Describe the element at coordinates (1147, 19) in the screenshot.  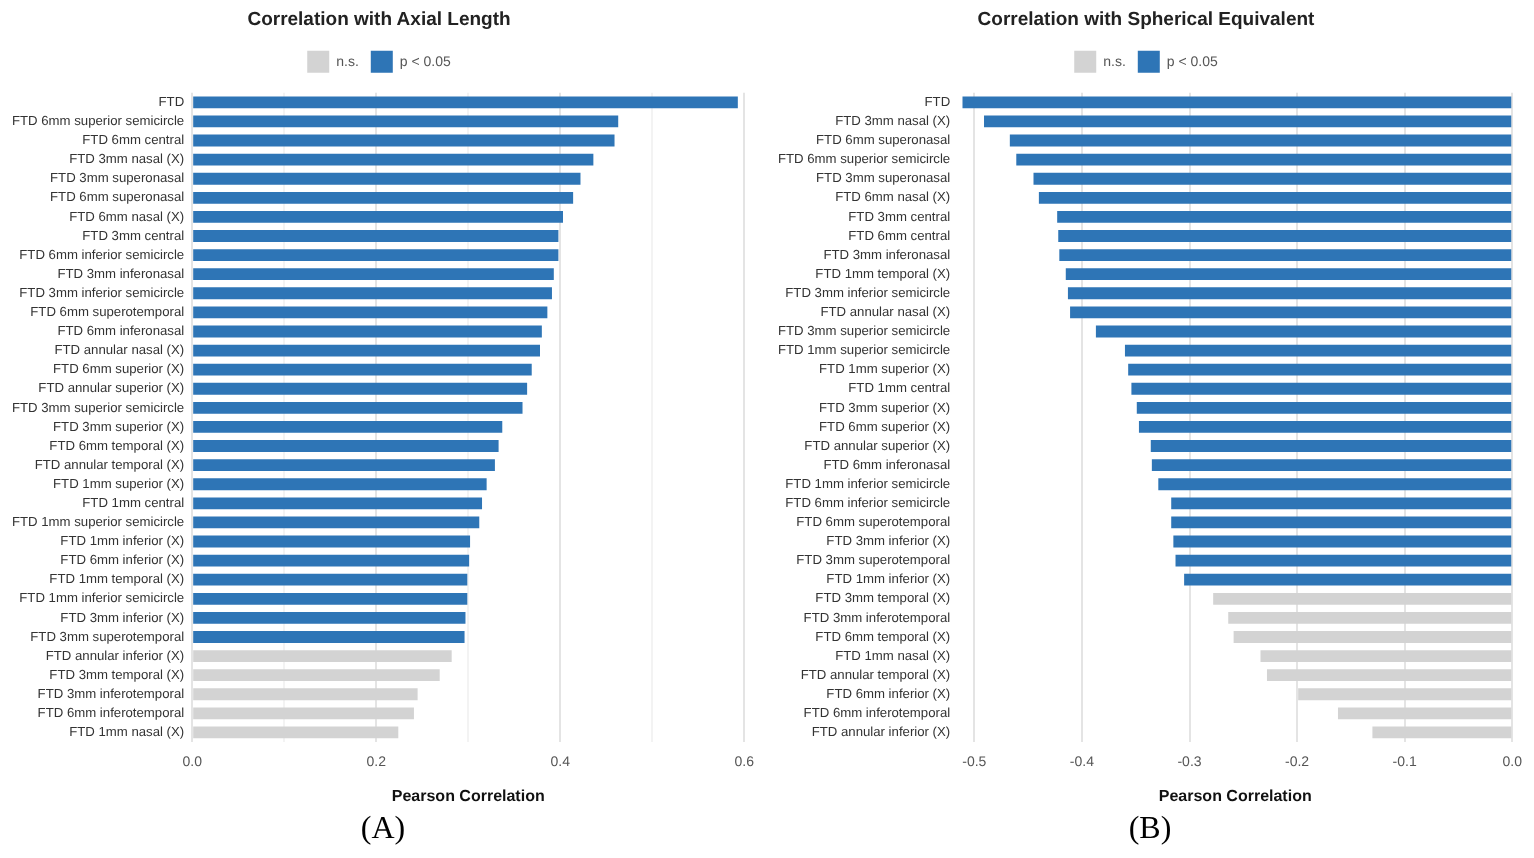
I see `chart-title: Correlation with Spherical Equivalent` at that location.